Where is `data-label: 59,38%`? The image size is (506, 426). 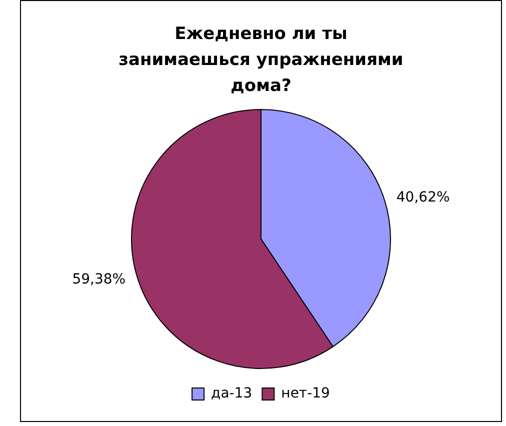 data-label: 59,38% is located at coordinates (99, 280).